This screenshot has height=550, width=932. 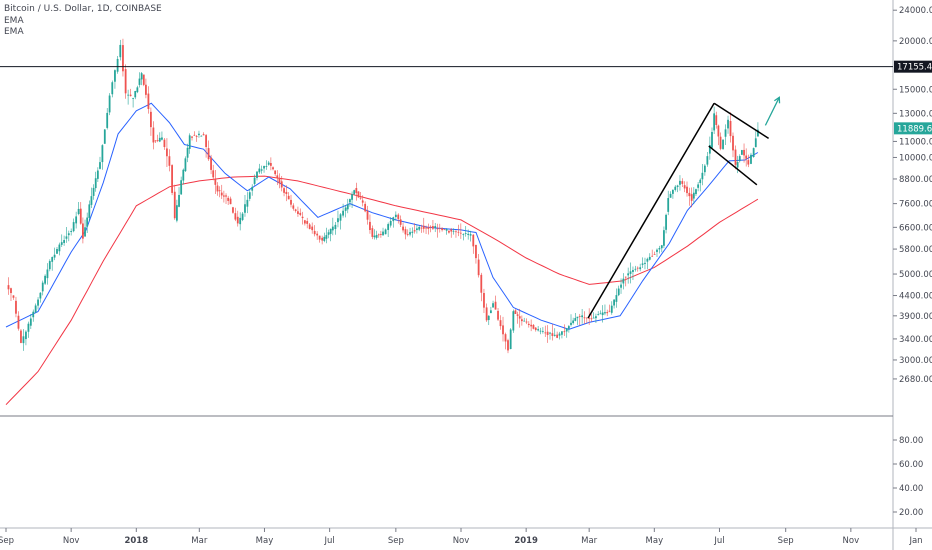 What do you see at coordinates (915, 380) in the screenshot?
I see `price-tick-label: 2680.00` at bounding box center [915, 380].